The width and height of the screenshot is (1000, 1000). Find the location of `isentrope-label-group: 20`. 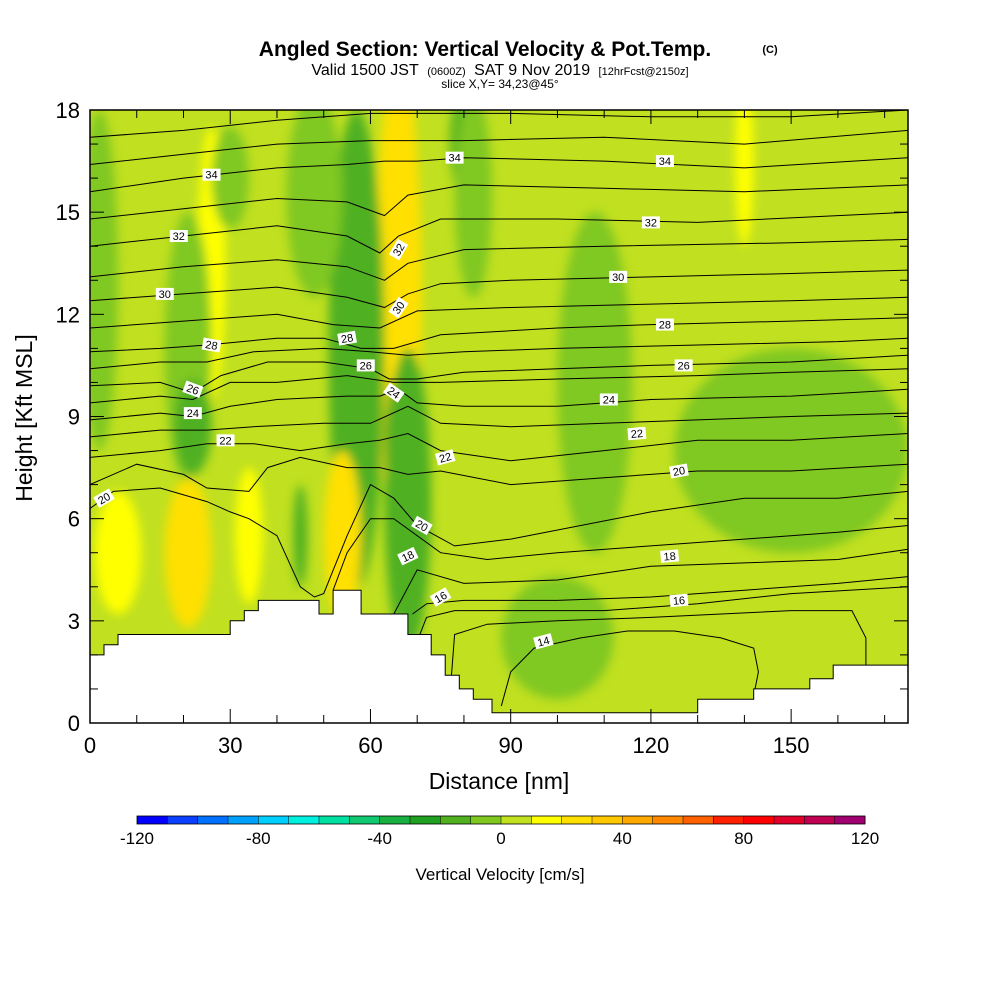

isentrope-label-group: 20 is located at coordinates (422, 525).